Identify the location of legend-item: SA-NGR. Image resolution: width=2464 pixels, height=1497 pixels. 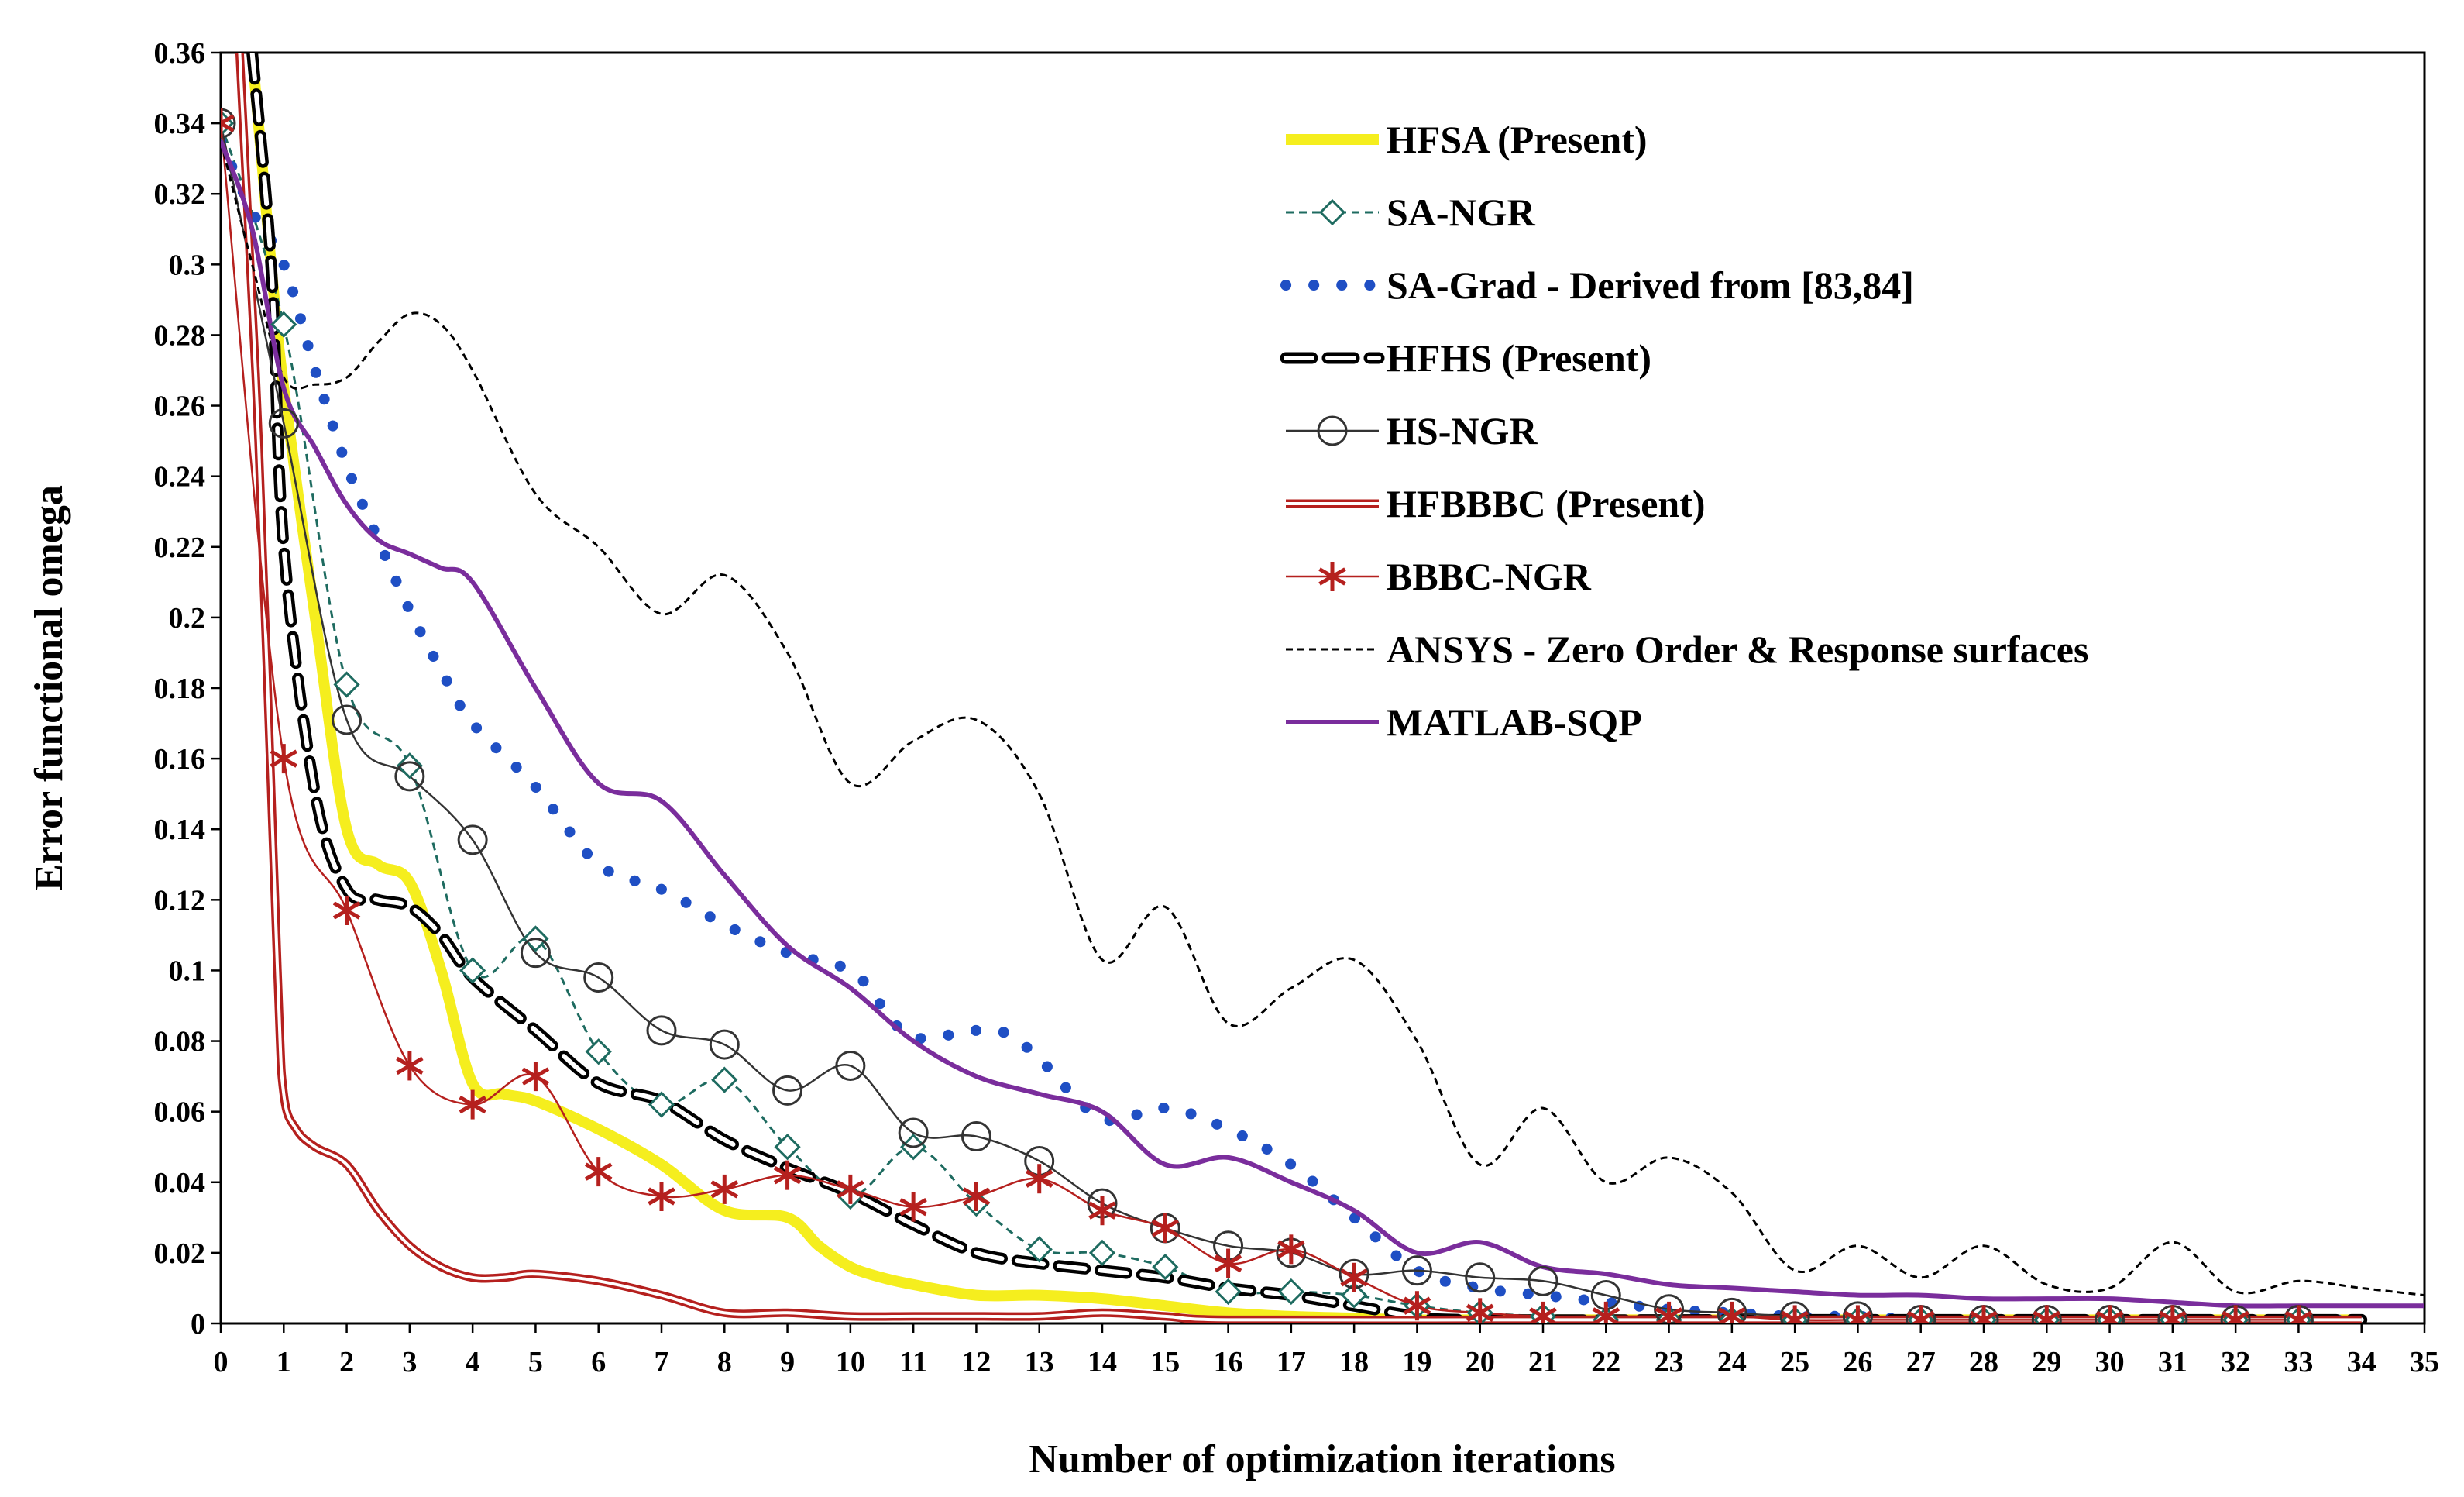
(1411, 212).